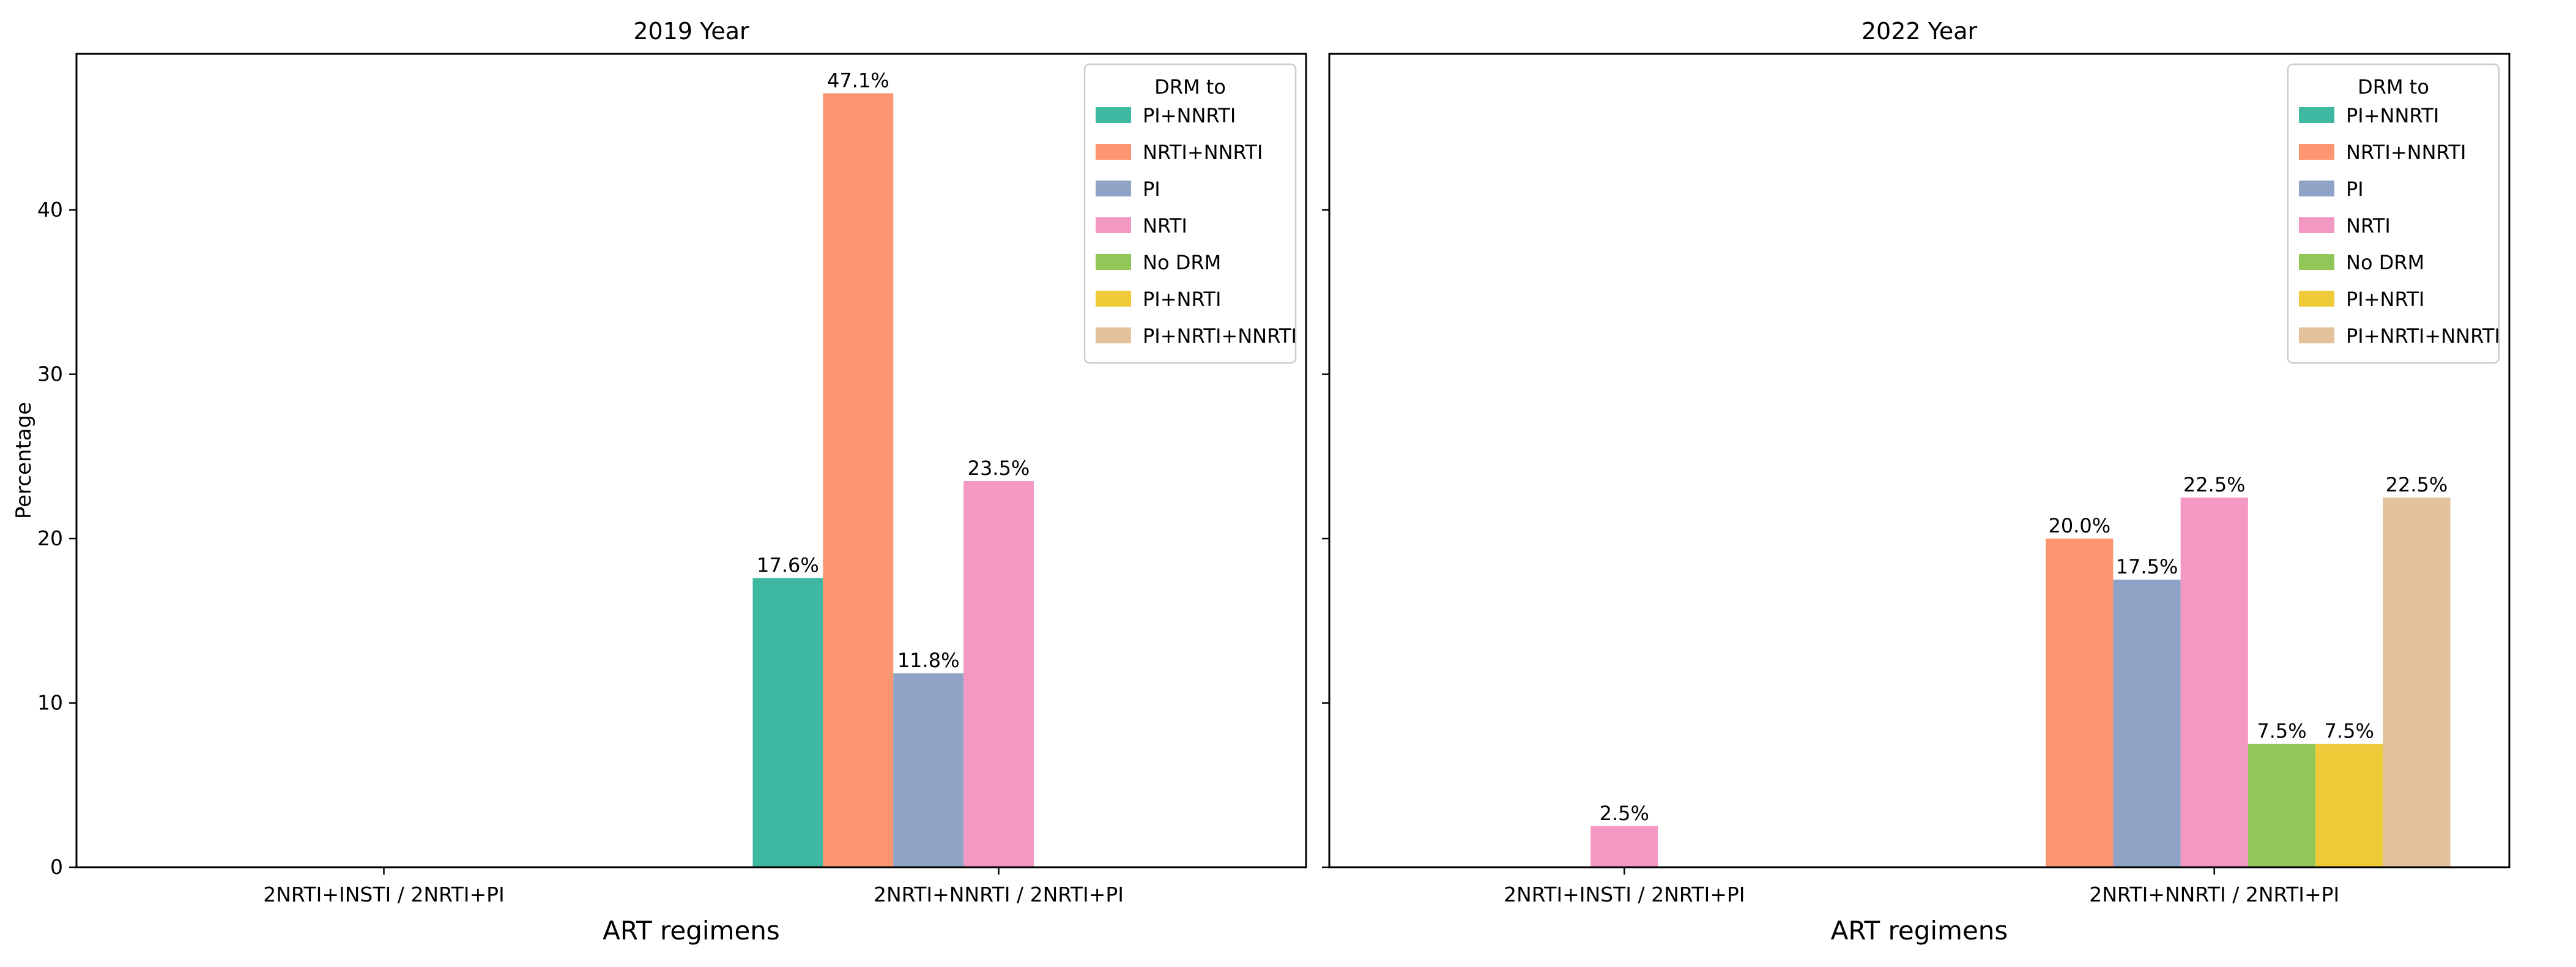 Image resolution: width=2576 pixels, height=967 pixels. I want to click on y-axis-label: Percentage, so click(24, 460).